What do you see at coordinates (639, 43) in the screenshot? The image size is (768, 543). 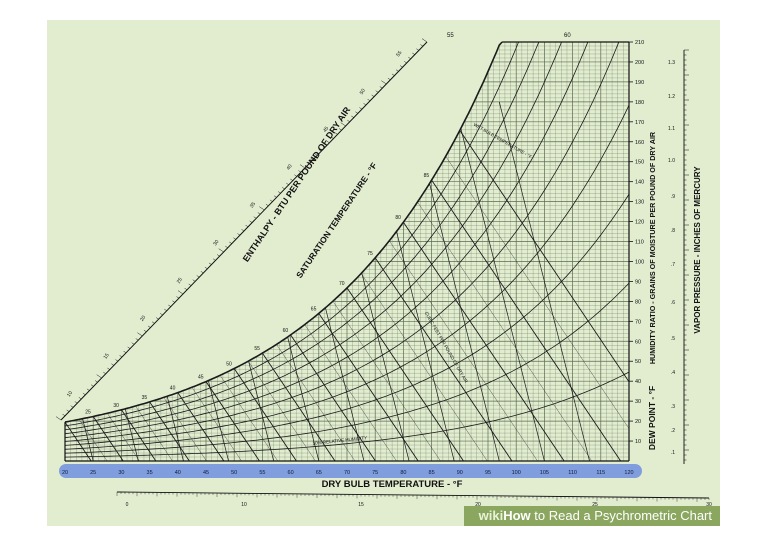 I see `y-tick-label: 210` at bounding box center [639, 43].